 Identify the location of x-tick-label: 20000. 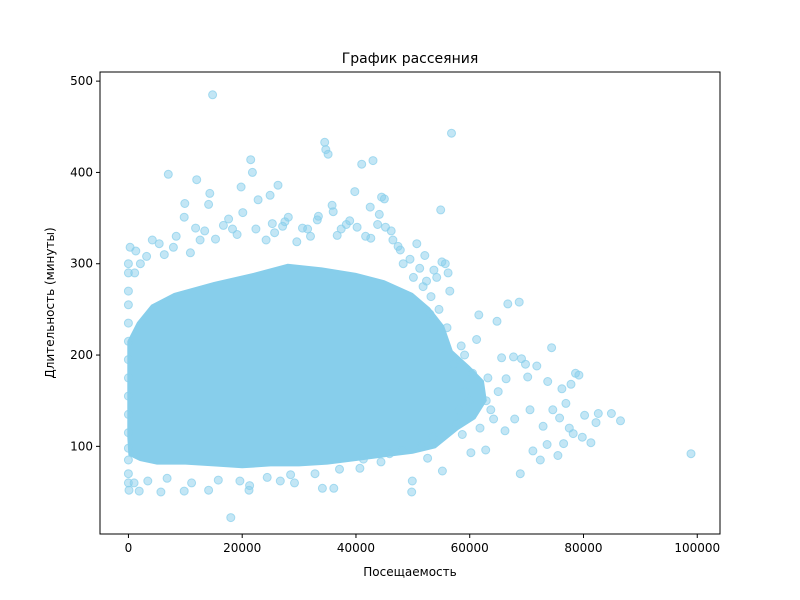
(242, 548).